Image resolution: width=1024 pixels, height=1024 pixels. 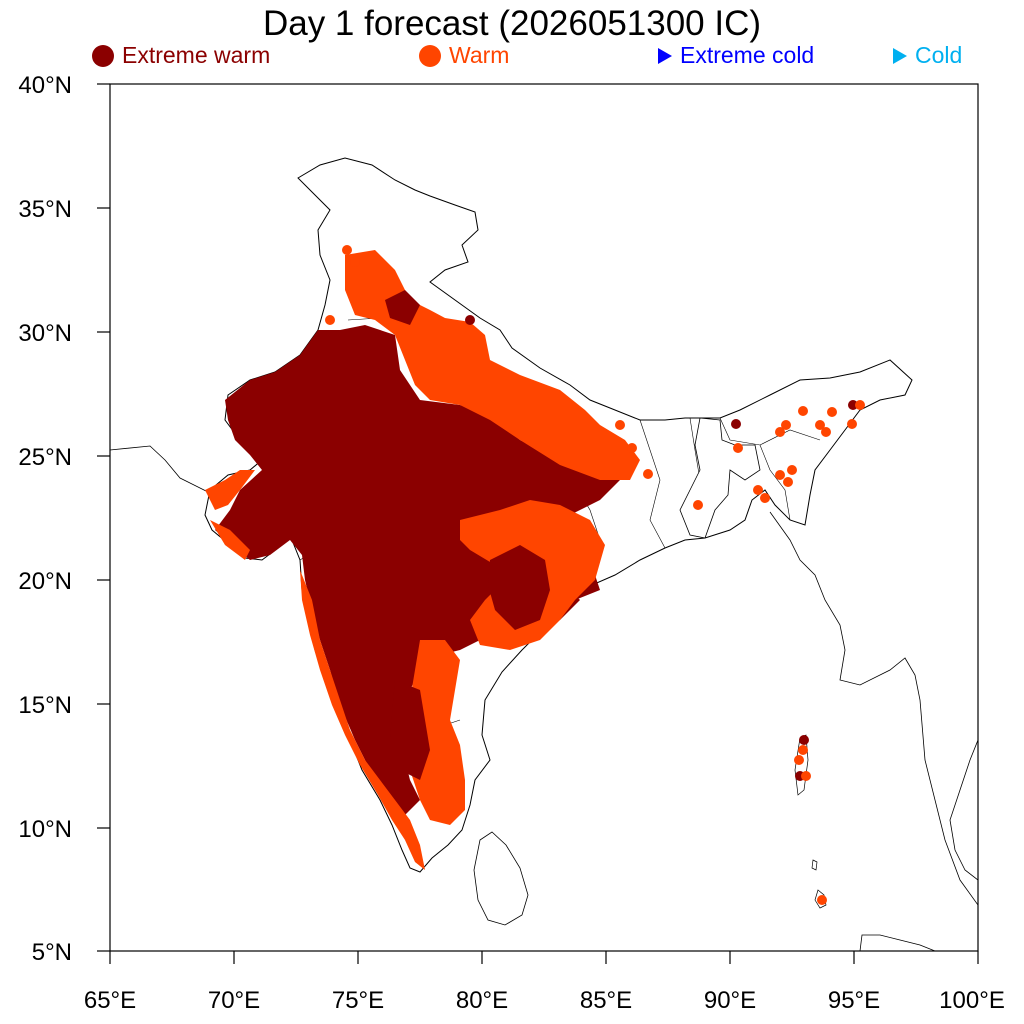 What do you see at coordinates (479, 55) in the screenshot?
I see `legend-label: Warm` at bounding box center [479, 55].